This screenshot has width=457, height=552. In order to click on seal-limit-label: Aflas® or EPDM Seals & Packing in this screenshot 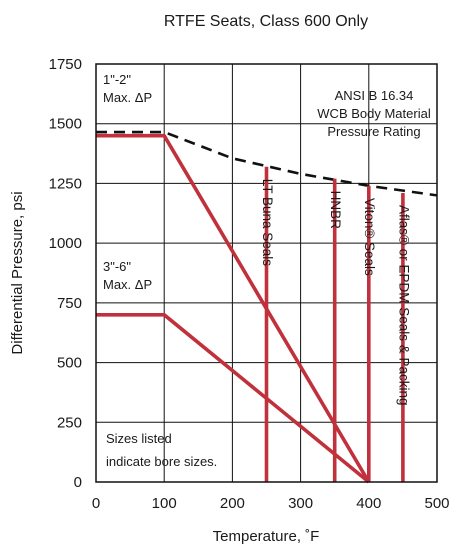, I will do `click(403, 305)`.